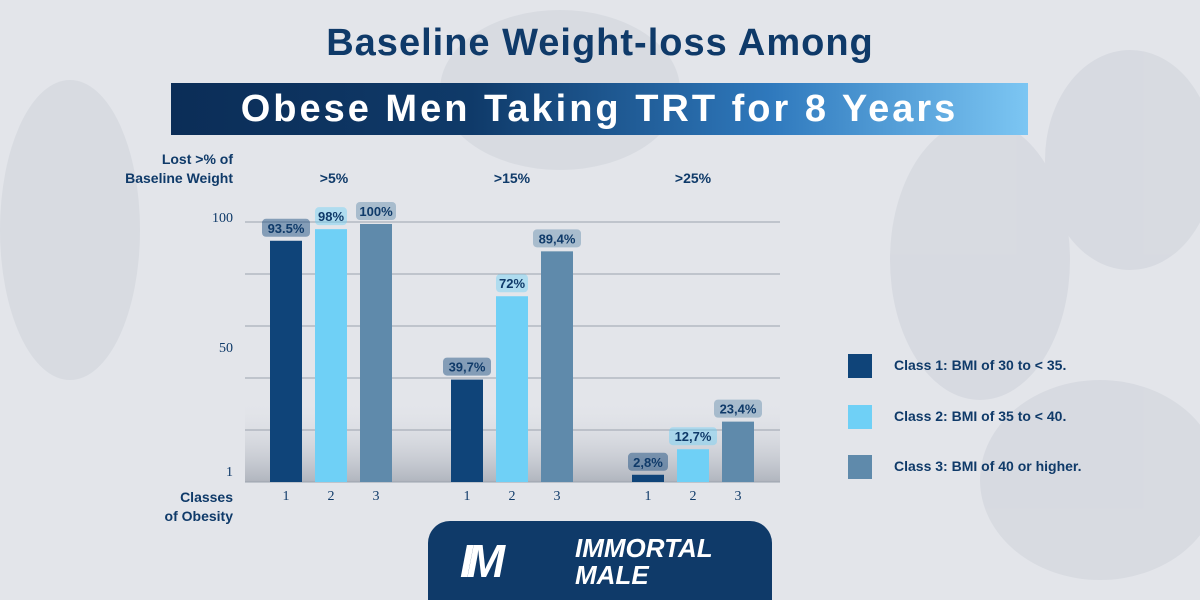  I want to click on x-axis-title-line2: of Obesity, so click(198, 516).